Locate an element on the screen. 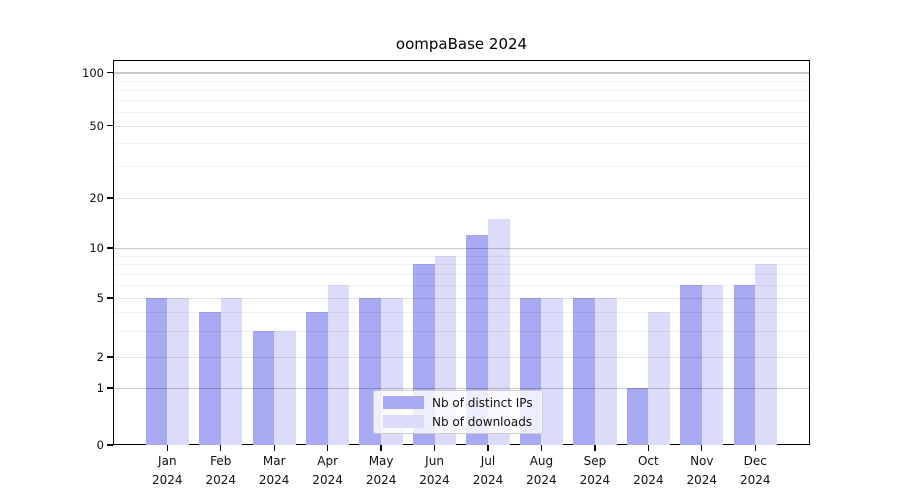  legend-item-distinct-ips: Nb of distinct IPs is located at coordinates (462, 403).